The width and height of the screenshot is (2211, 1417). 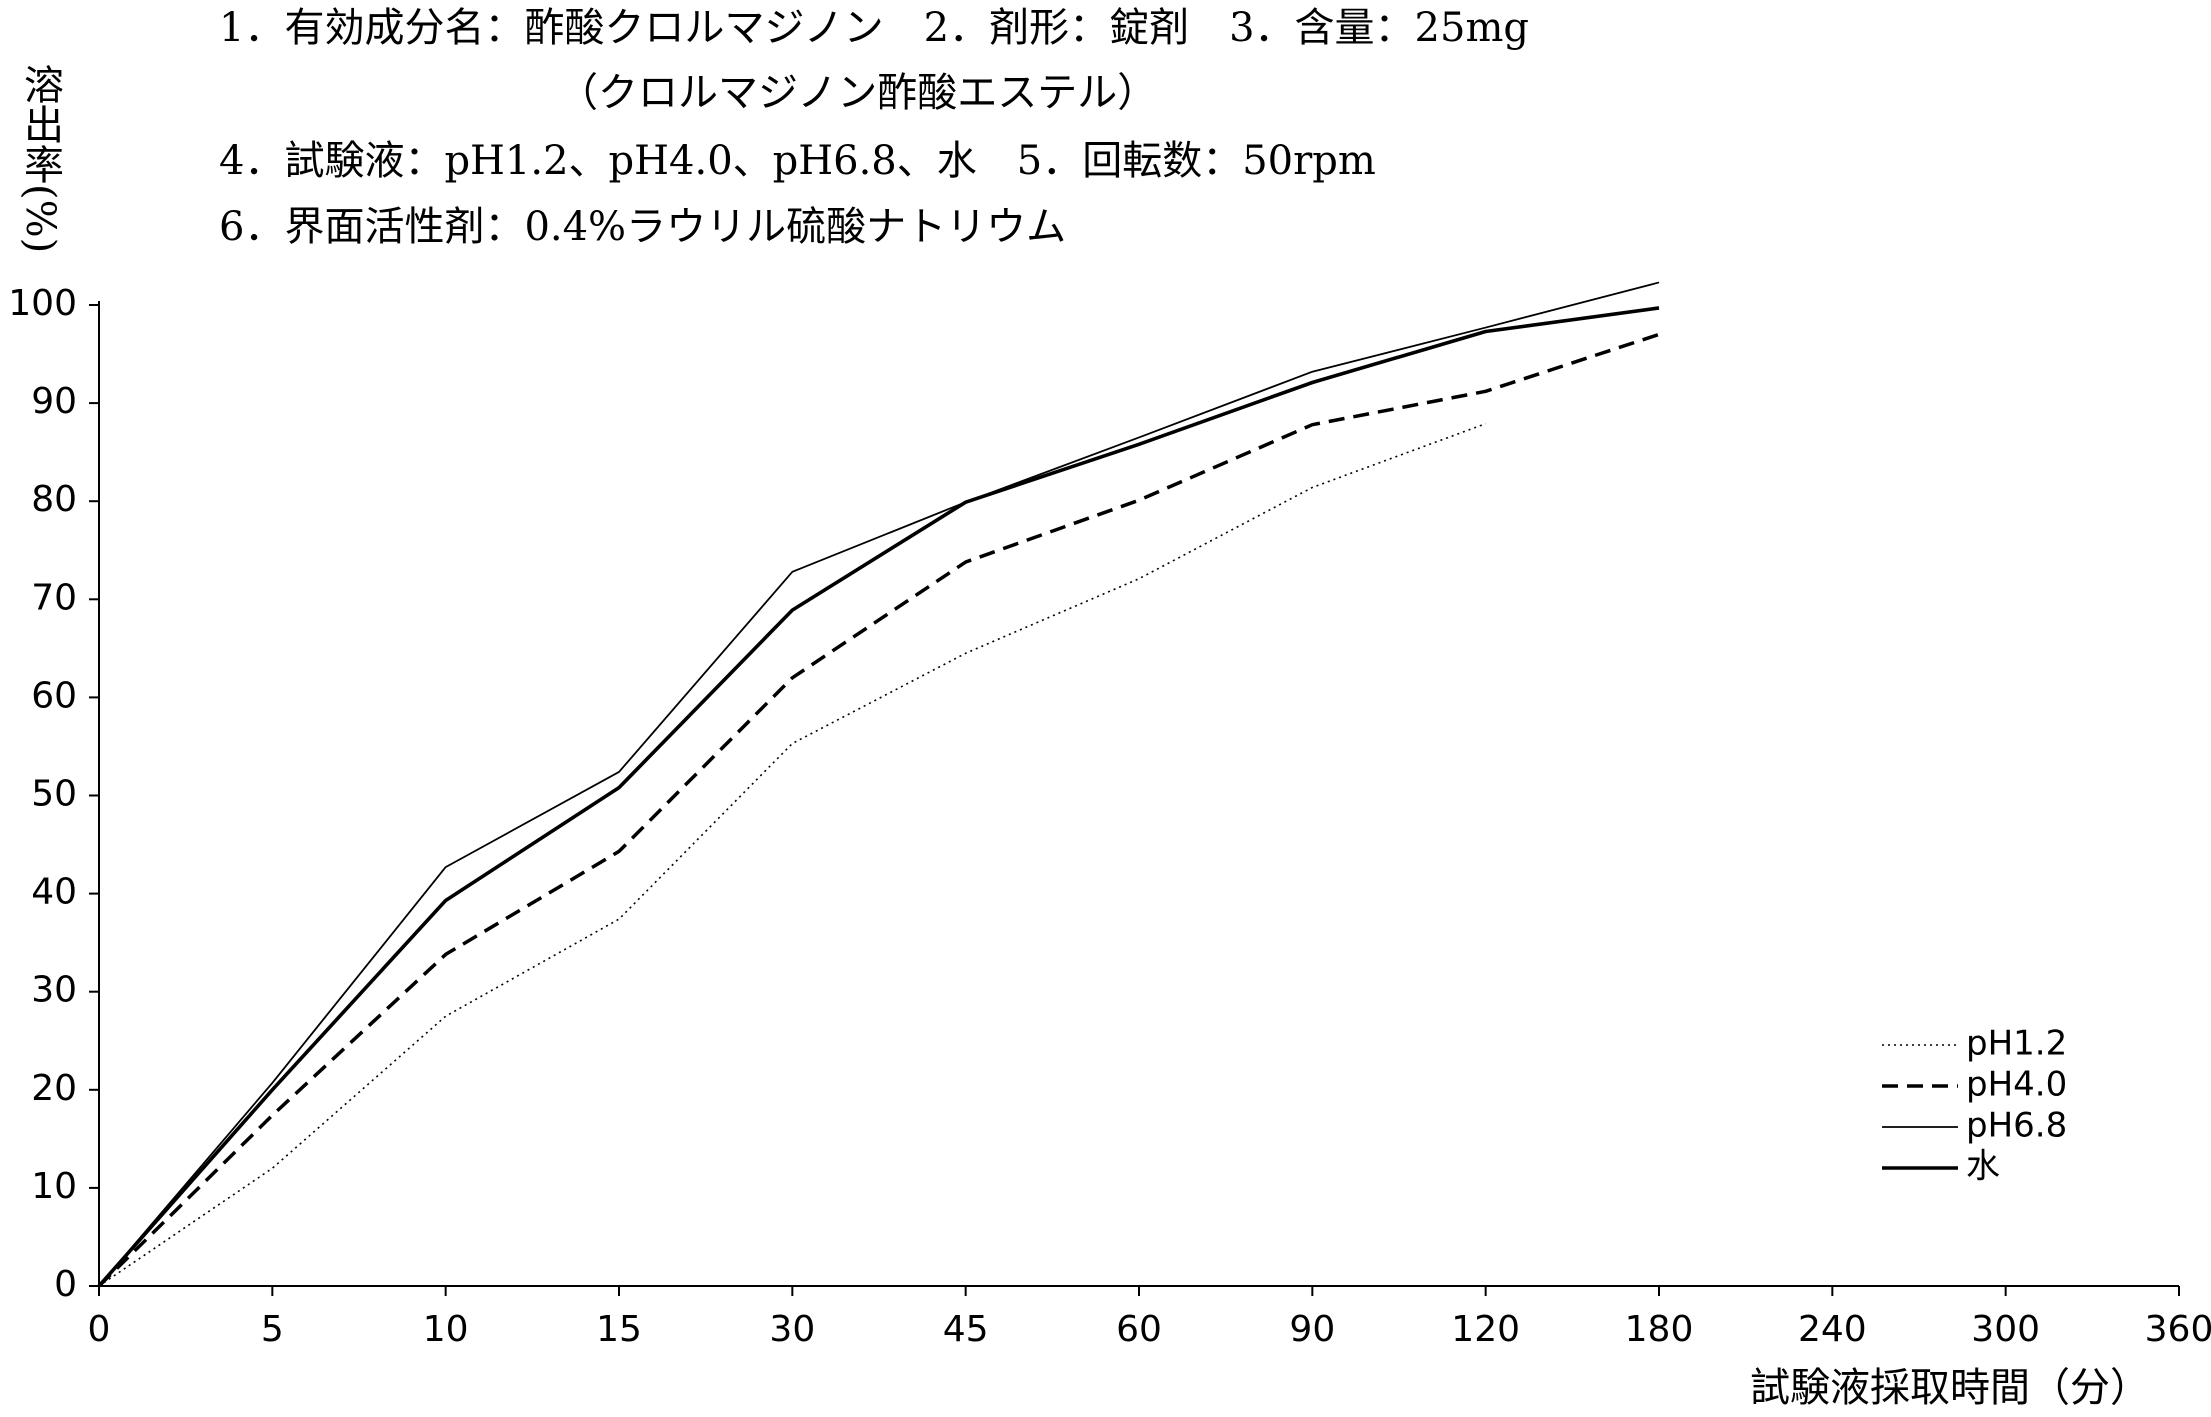 What do you see at coordinates (2016, 1044) in the screenshot?
I see `legend-label: pH1.2` at bounding box center [2016, 1044].